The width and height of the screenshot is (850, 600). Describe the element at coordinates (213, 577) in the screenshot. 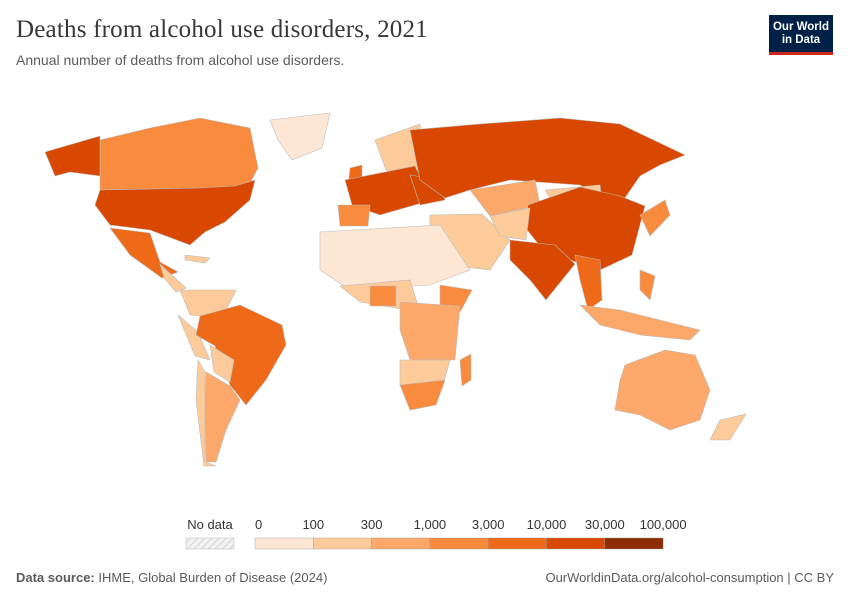

I see `source-text: IHME, Global Burden of Disease (2024)` at that location.